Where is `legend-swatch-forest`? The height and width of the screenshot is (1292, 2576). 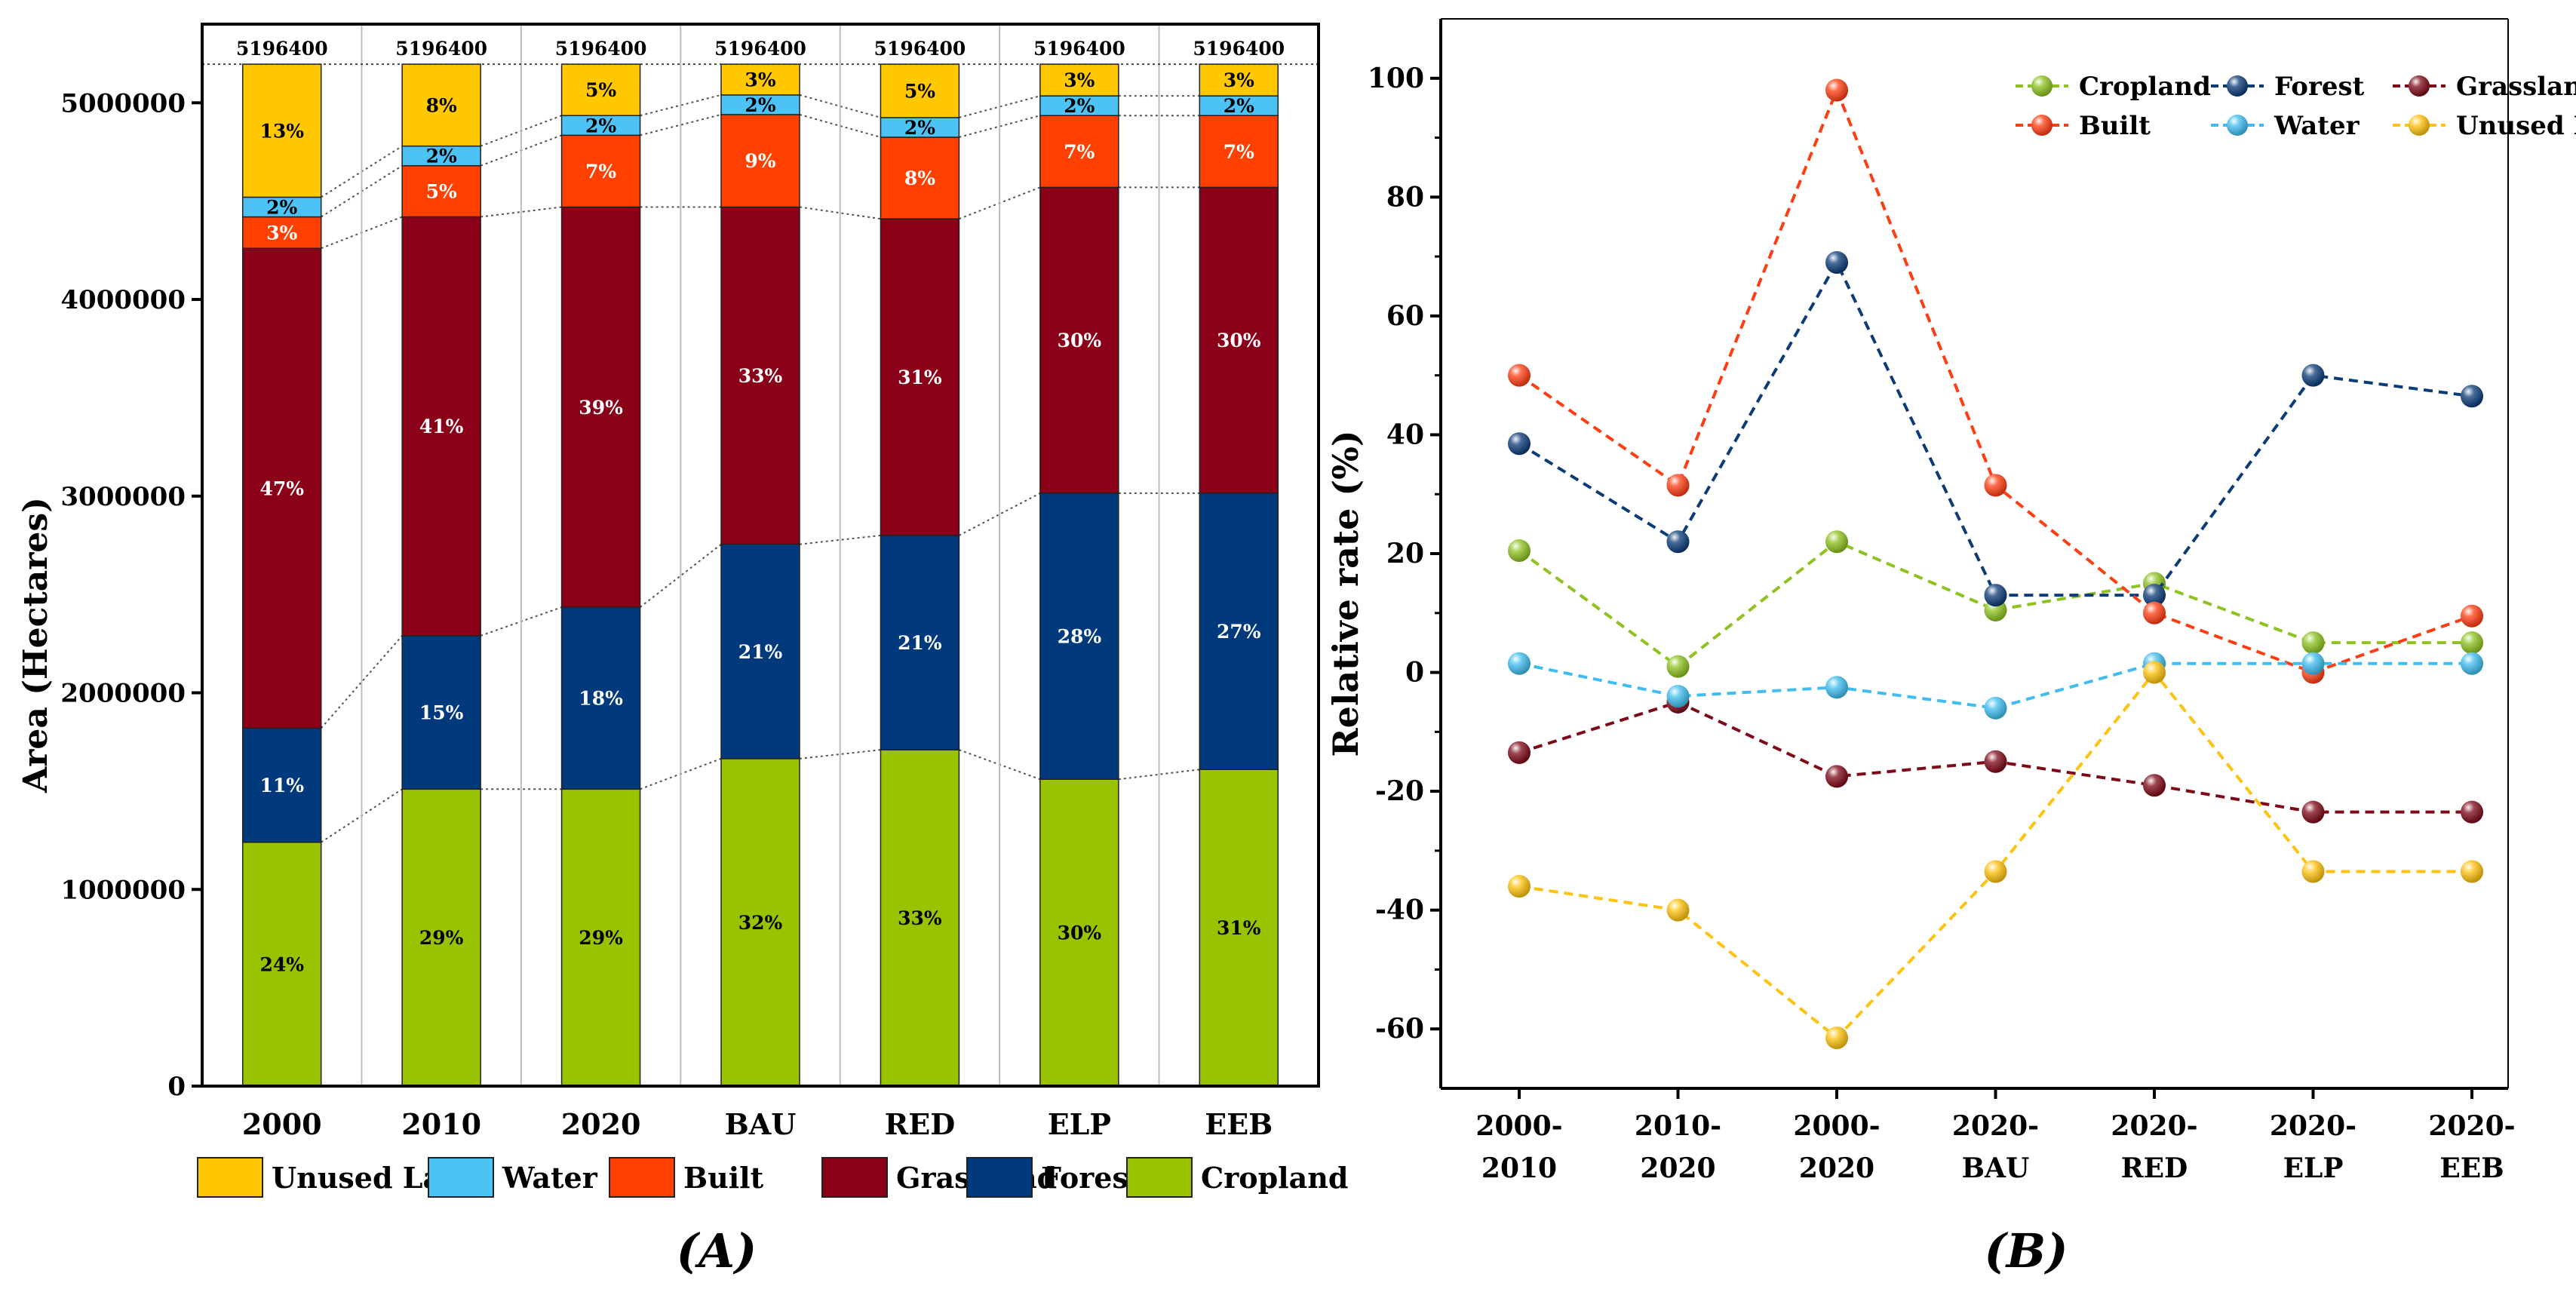 legend-swatch-forest is located at coordinates (999, 1177).